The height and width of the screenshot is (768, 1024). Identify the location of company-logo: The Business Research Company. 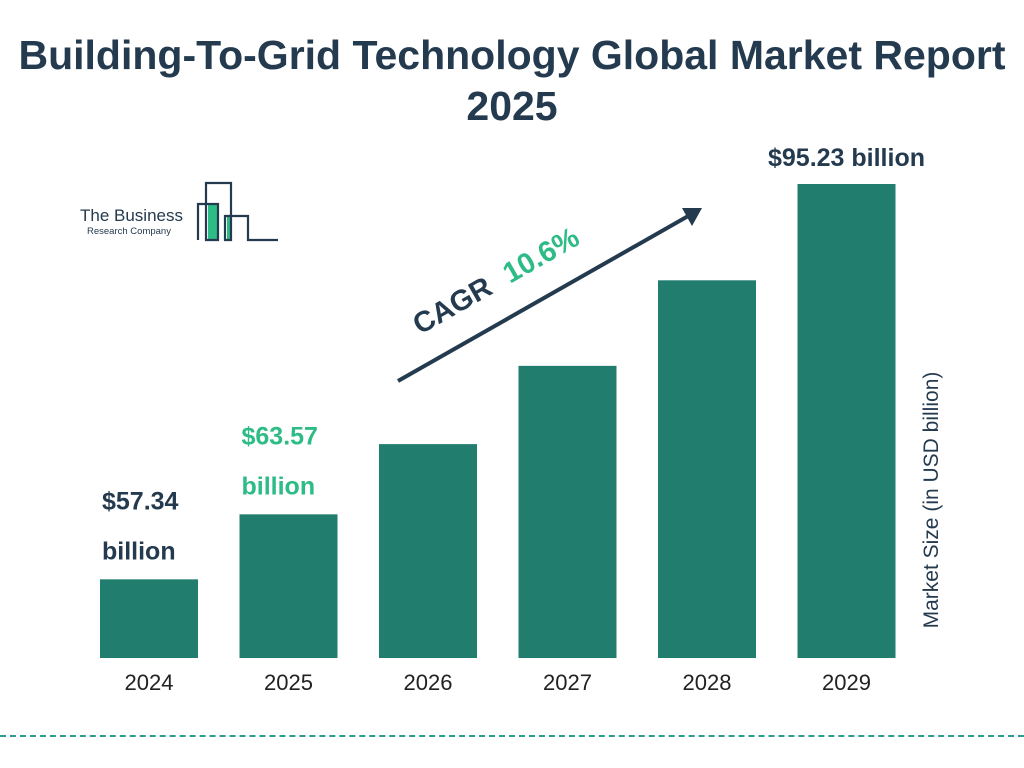
(183, 212).